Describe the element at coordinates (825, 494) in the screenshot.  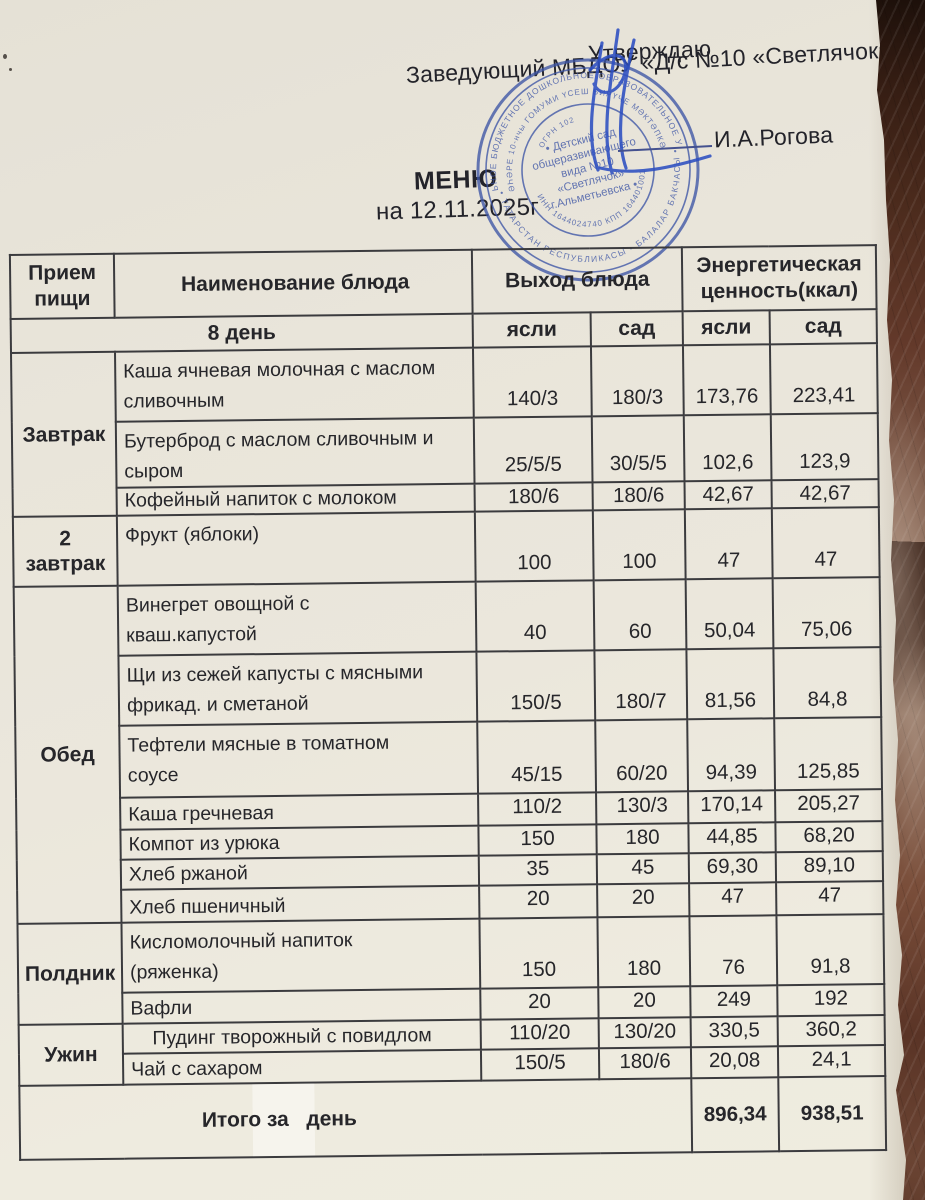
I see `kcal-sad: 42,67` at that location.